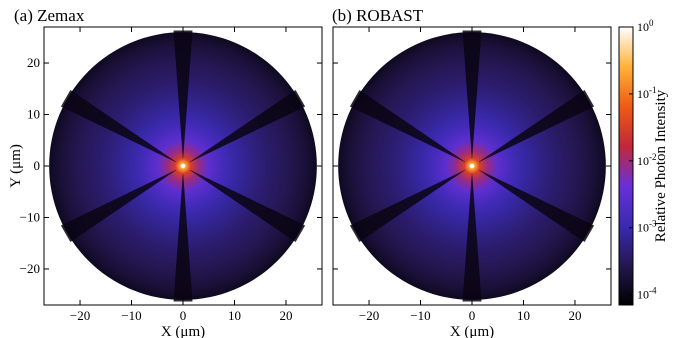 Image resolution: width=673 pixels, height=338 pixels. What do you see at coordinates (37, 165) in the screenshot?
I see `y-tick-label: 0` at bounding box center [37, 165].